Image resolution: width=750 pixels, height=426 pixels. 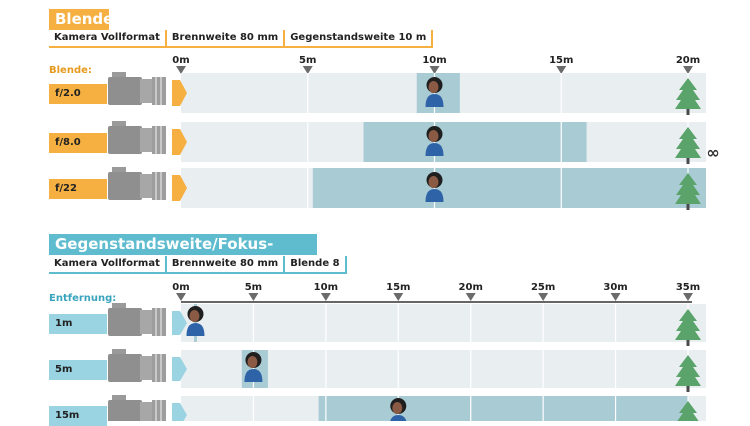 I want to click on row-label-tab: 1m, so click(x=78, y=324).